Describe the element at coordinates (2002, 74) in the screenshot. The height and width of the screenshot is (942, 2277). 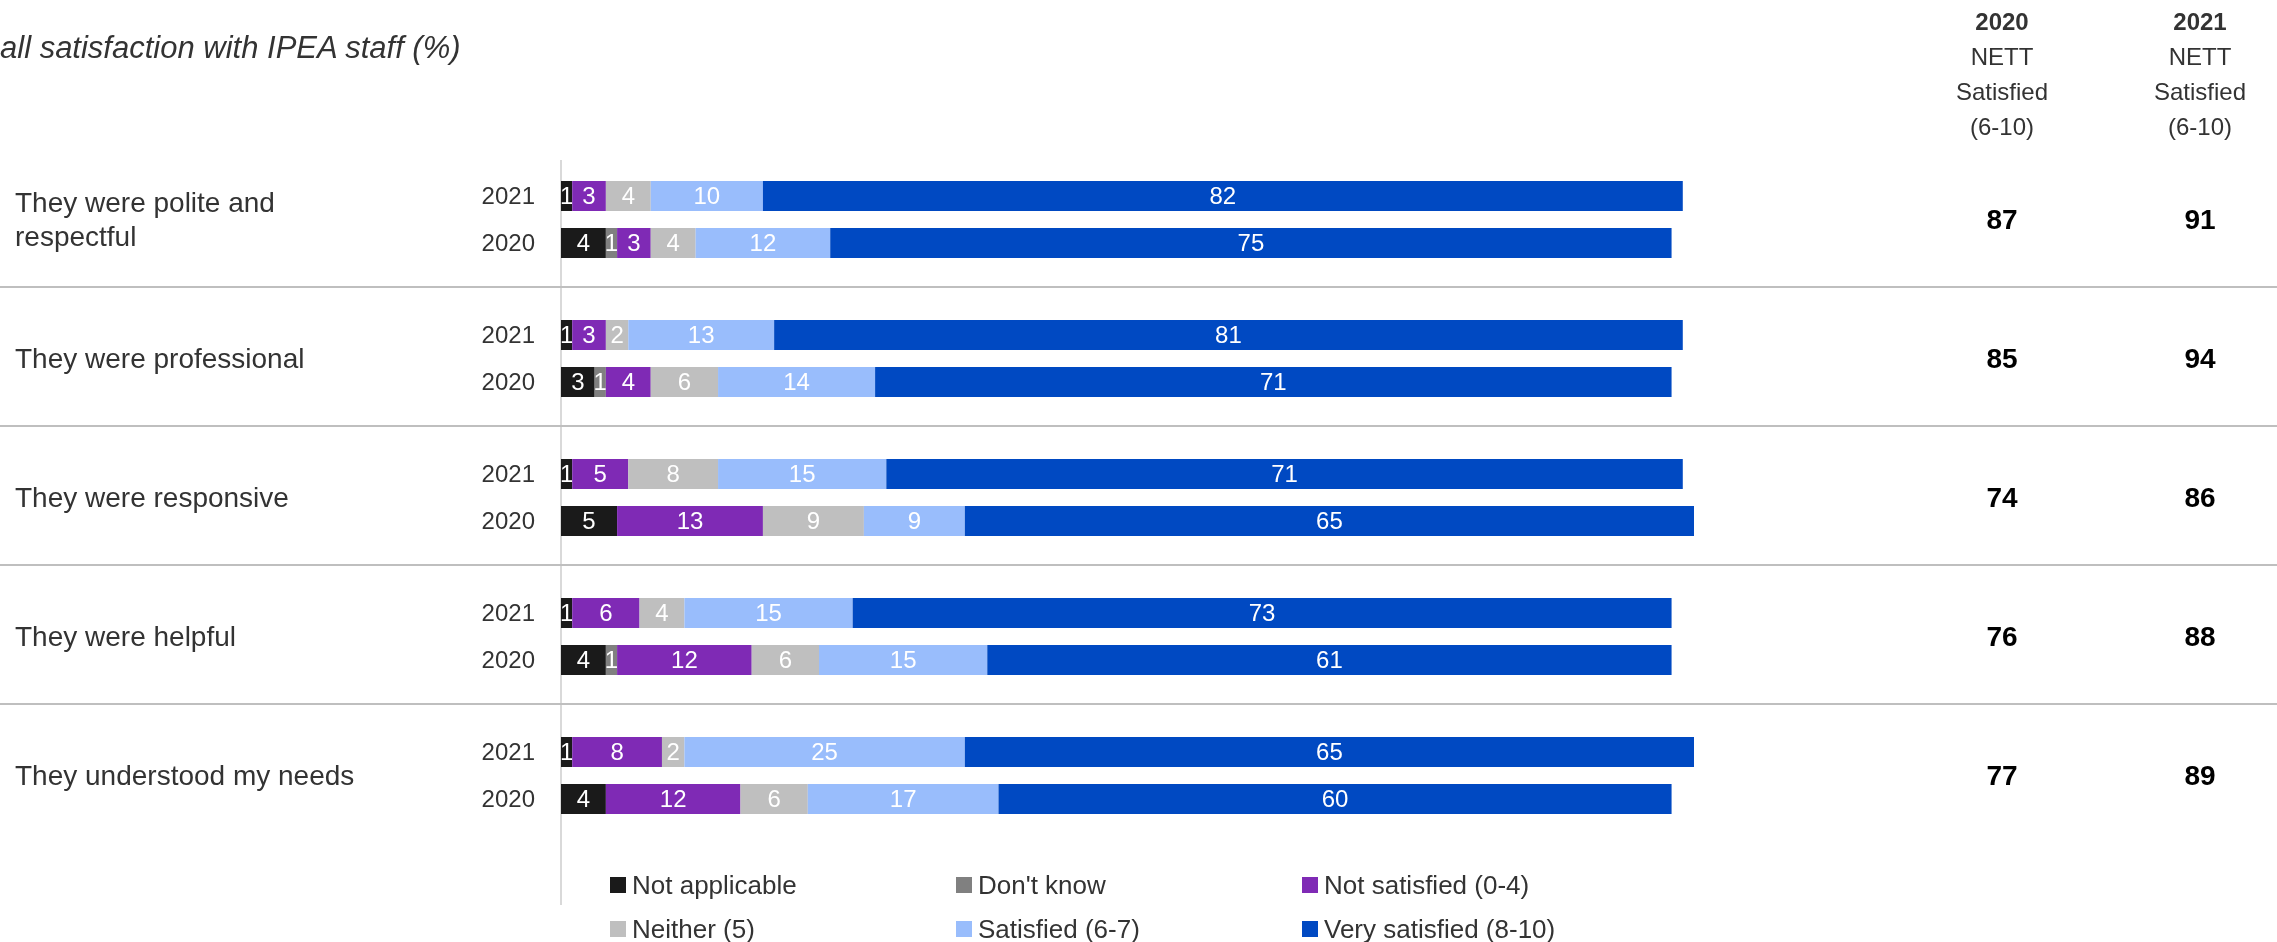
I see `text: 2020 NETT Satisfied (6-10)` at that location.